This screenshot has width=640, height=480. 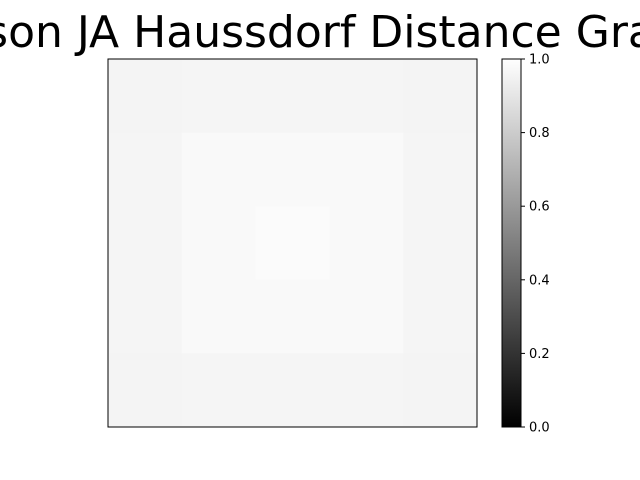 I want to click on colorbar-tick-label: 0.6, so click(x=539, y=207).